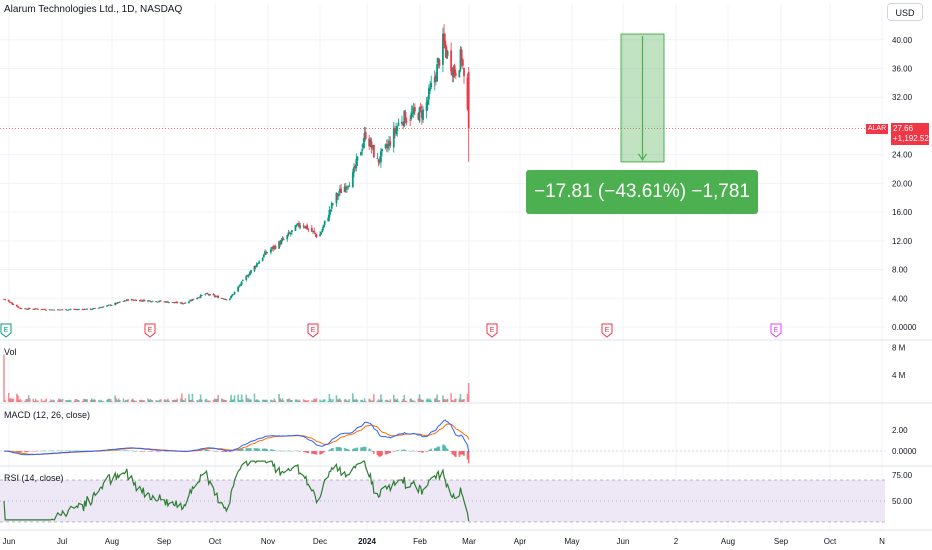  Describe the element at coordinates (571, 541) in the screenshot. I see `time-axis-label: May` at that location.